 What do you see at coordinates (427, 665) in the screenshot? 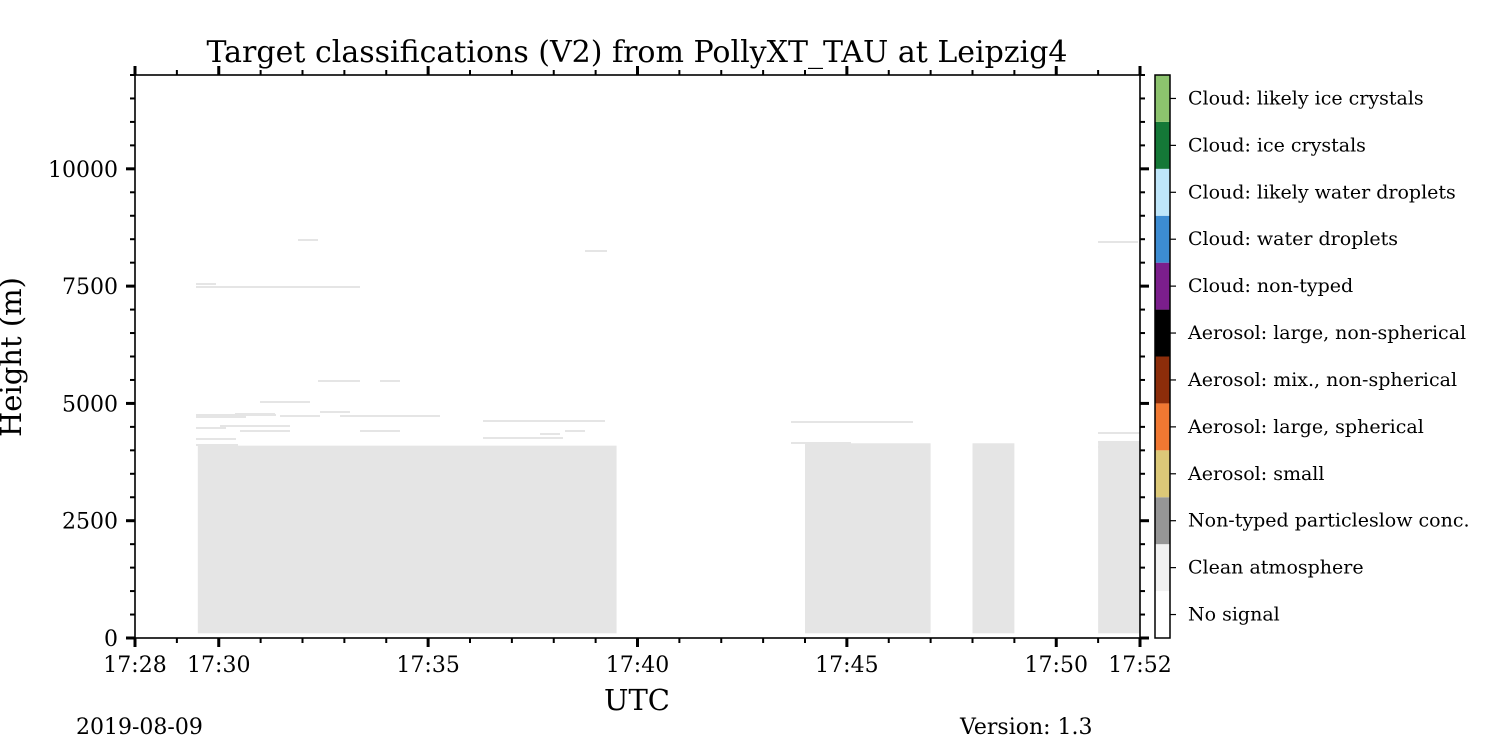
I see `x-tick-label: 17:35` at bounding box center [427, 665].